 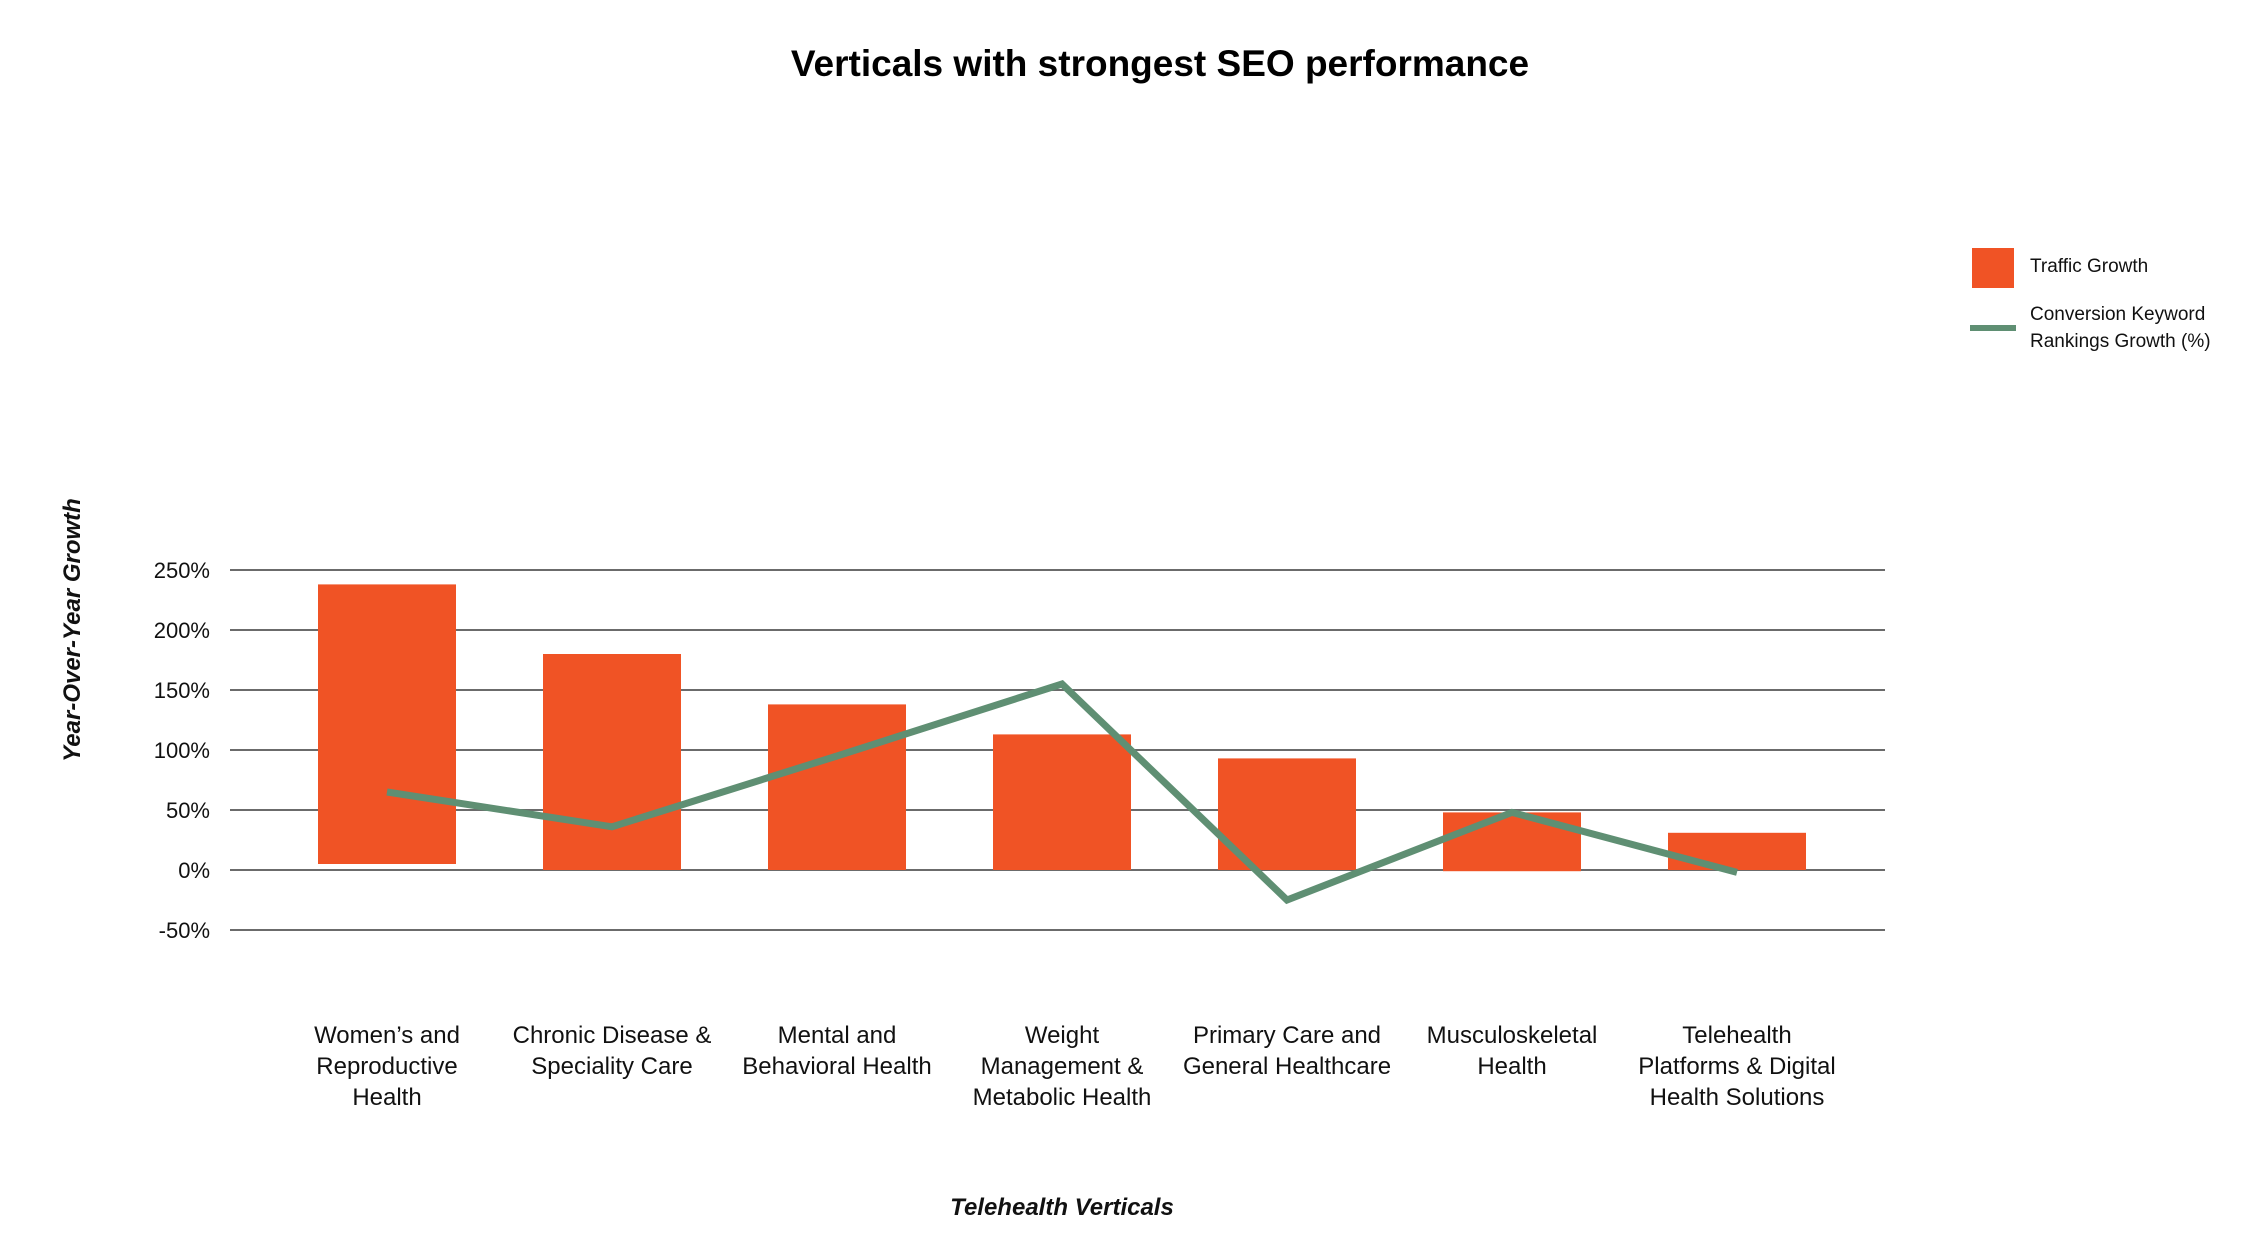 I want to click on y-tick-label: 50%, so click(x=188, y=810).